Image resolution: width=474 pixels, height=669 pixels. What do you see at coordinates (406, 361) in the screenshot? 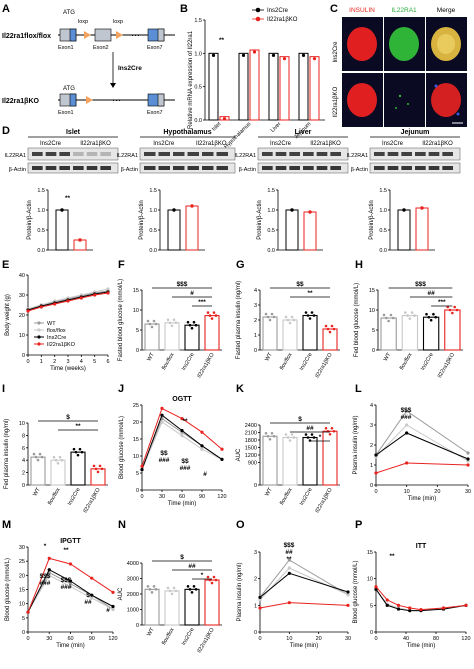
I see `panelH-category-1: flox/flox` at bounding box center [406, 361].